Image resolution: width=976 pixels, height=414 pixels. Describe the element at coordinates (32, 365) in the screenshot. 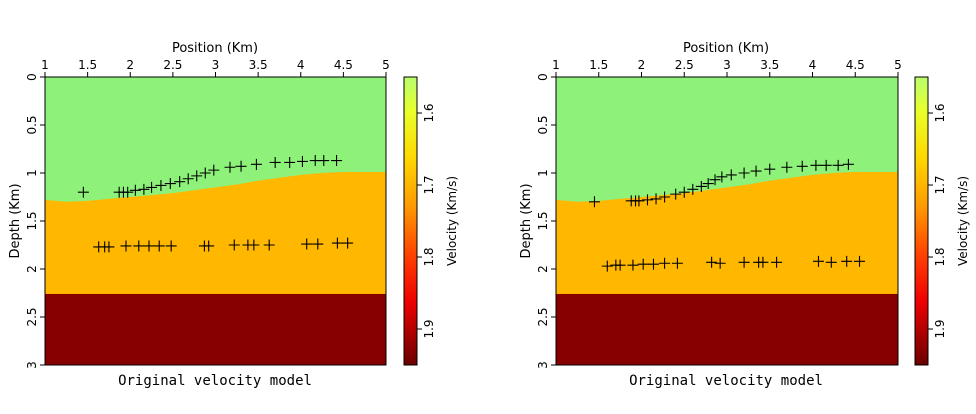

I see `y-tick-label: 3` at that location.